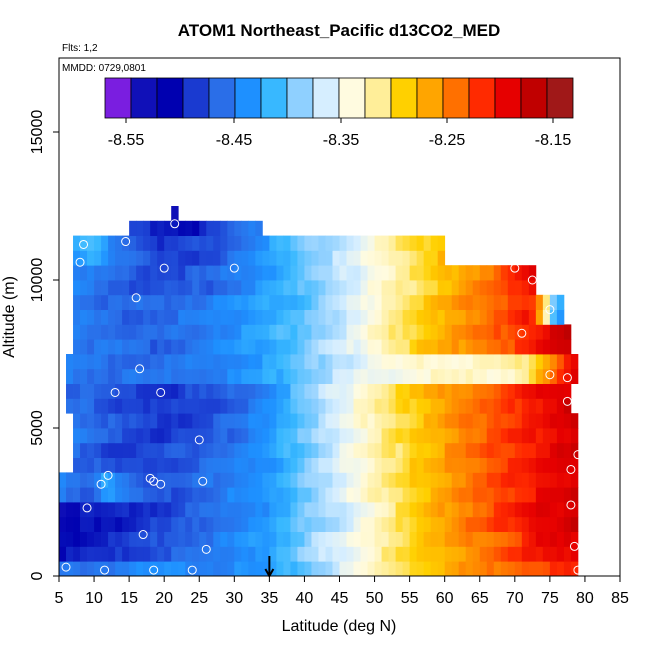  Describe the element at coordinates (341, 140) in the screenshot. I see `colorbar-tick-label: -8.35` at that location.